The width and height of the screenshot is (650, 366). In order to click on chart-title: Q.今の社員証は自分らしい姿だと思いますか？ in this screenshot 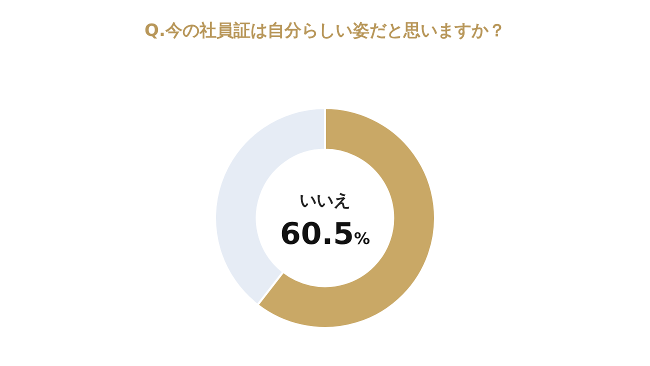, I will do `click(325, 31)`.